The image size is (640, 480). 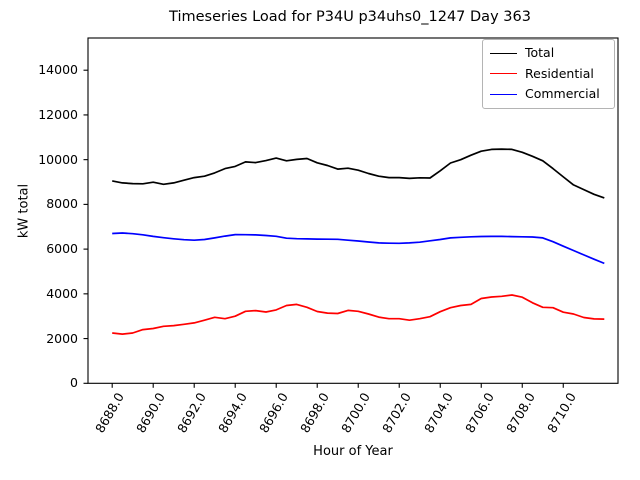 What do you see at coordinates (58, 70) in the screenshot?
I see `y-tick-label: 14000` at bounding box center [58, 70].